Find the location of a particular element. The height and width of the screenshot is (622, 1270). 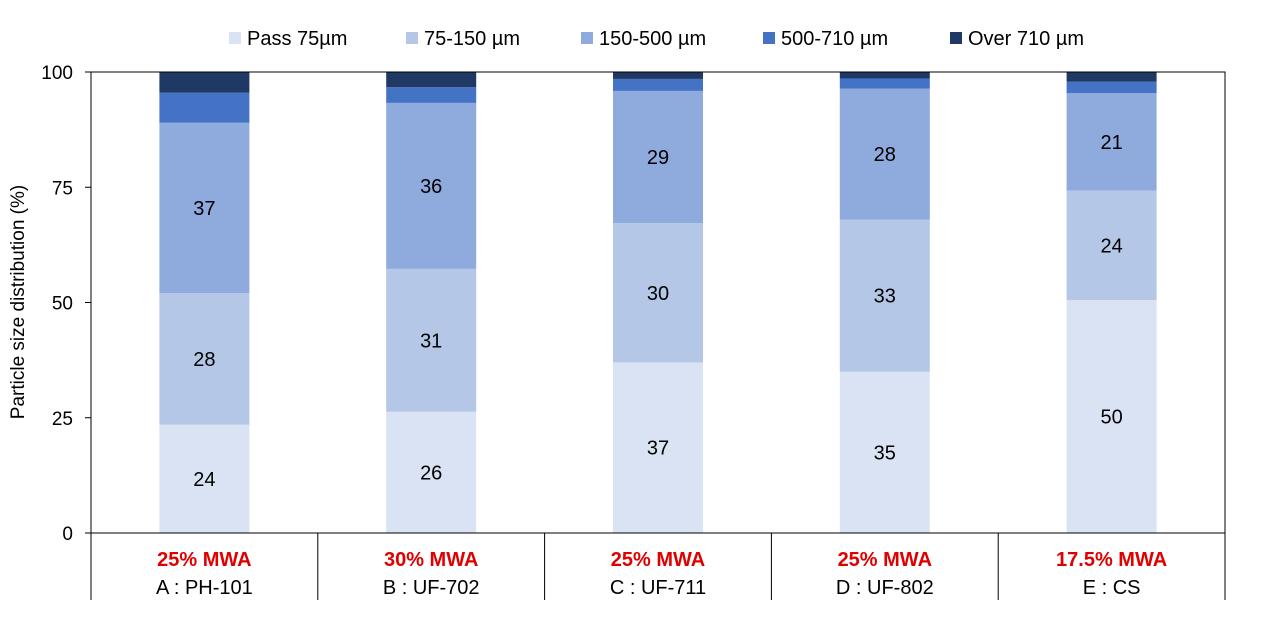

y-tick-label: 50 is located at coordinates (62, 304).